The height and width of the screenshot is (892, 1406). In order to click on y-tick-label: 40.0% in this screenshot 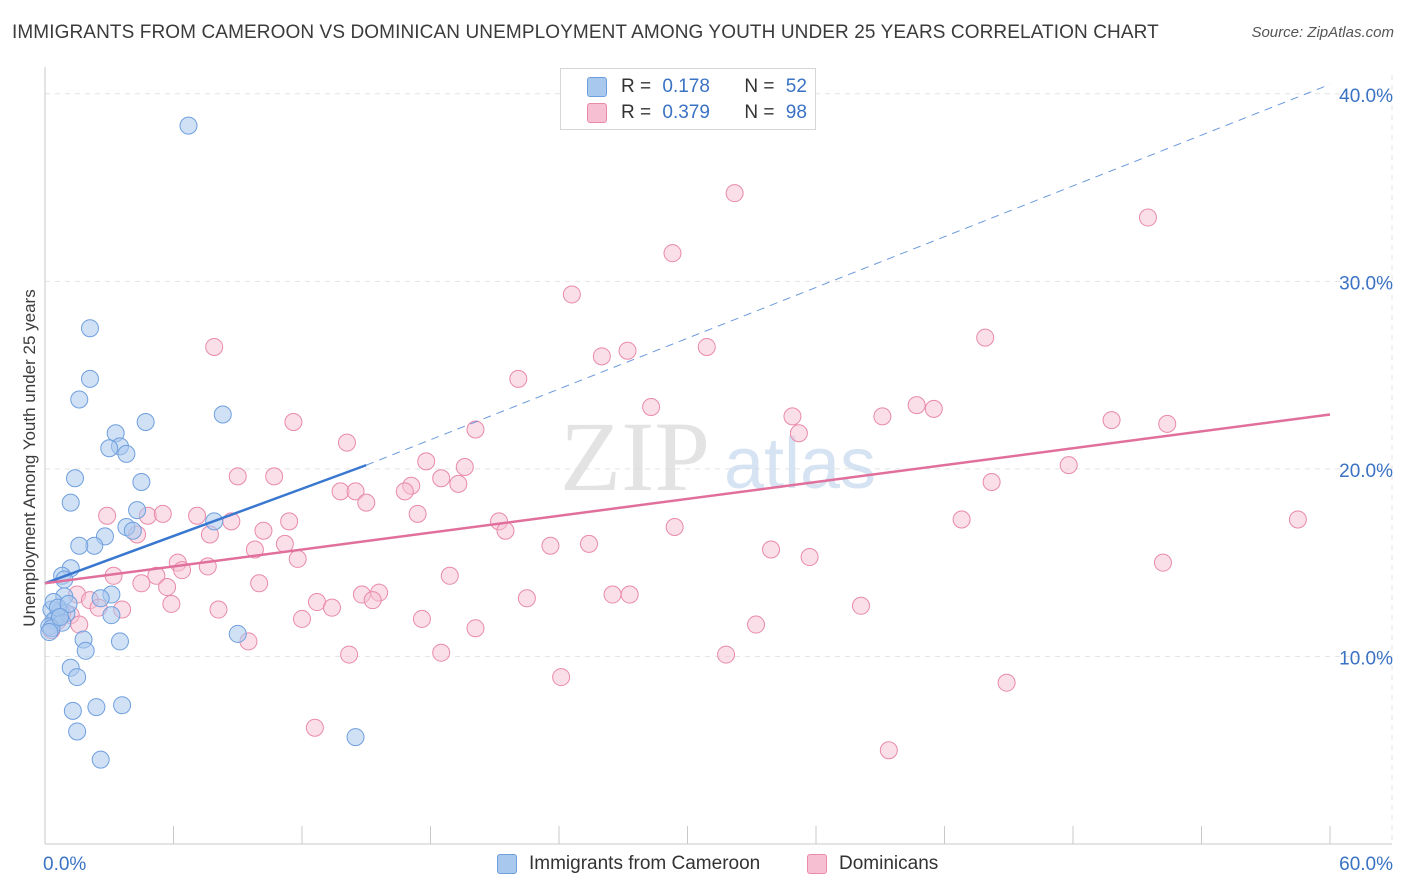, I will do `click(1366, 96)`.